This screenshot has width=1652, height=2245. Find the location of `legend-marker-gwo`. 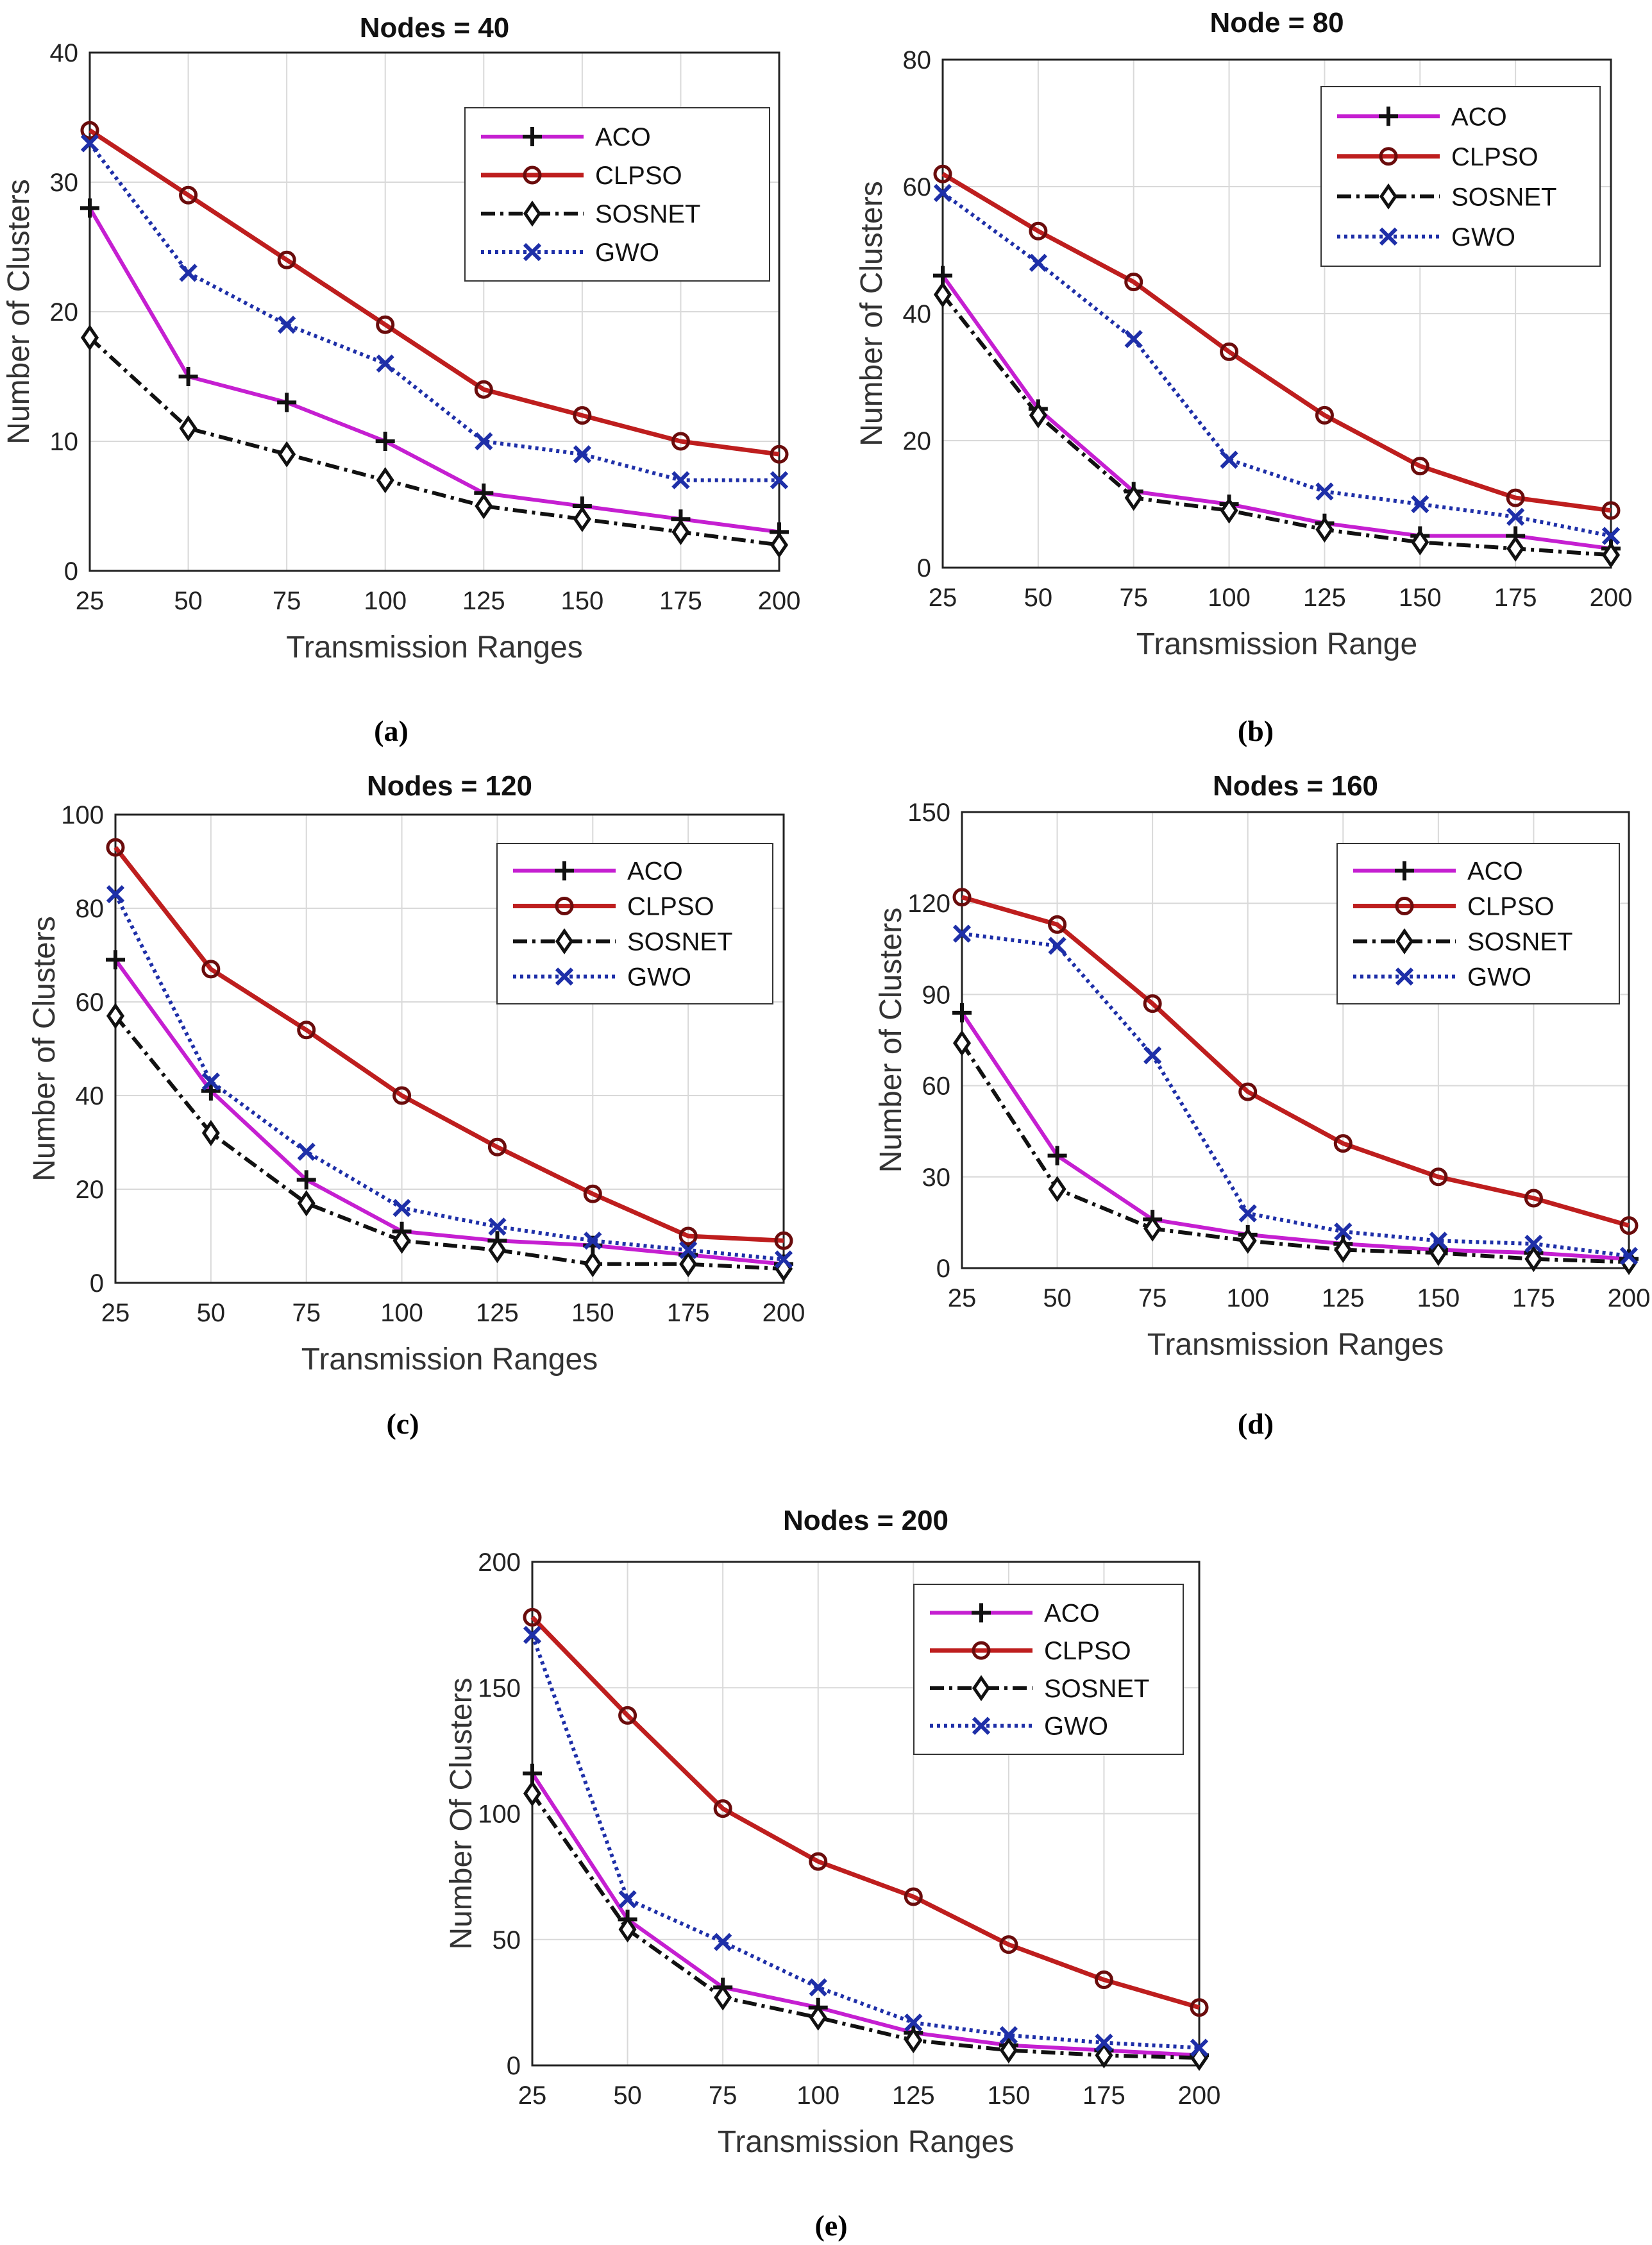

legend-marker-gwo is located at coordinates (532, 252).